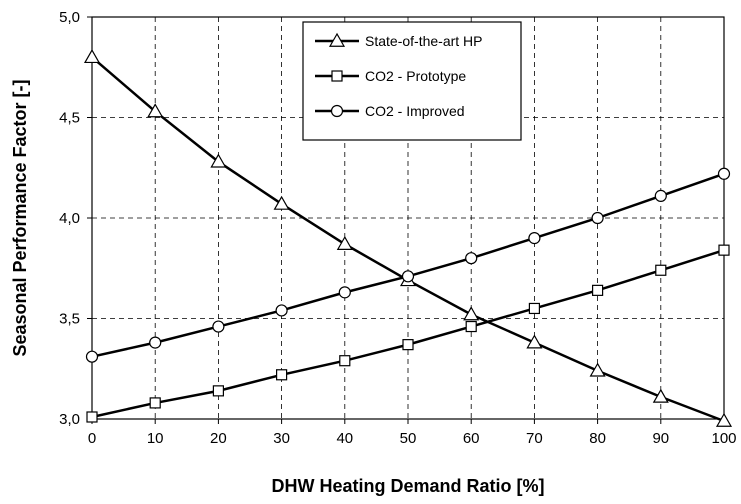  Describe the element at coordinates (69, 419) in the screenshot. I see `y-tick-label: 3,0` at that location.